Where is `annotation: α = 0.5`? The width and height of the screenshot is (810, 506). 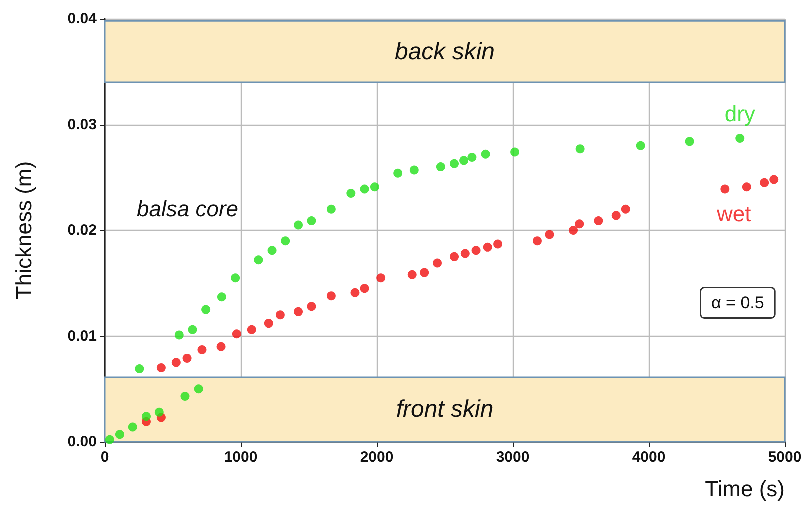
annotation: α = 0.5 is located at coordinates (738, 303).